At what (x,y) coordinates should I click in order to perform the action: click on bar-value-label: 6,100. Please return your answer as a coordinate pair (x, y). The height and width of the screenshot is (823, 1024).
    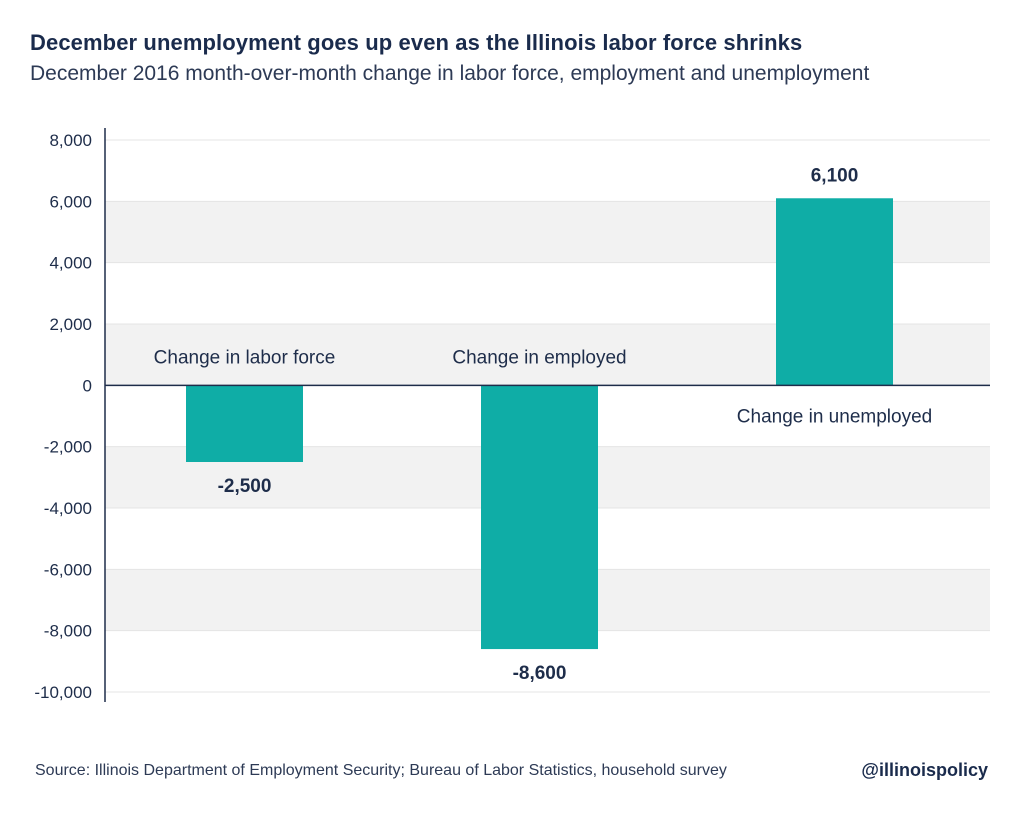
    Looking at the image, I should click on (835, 175).